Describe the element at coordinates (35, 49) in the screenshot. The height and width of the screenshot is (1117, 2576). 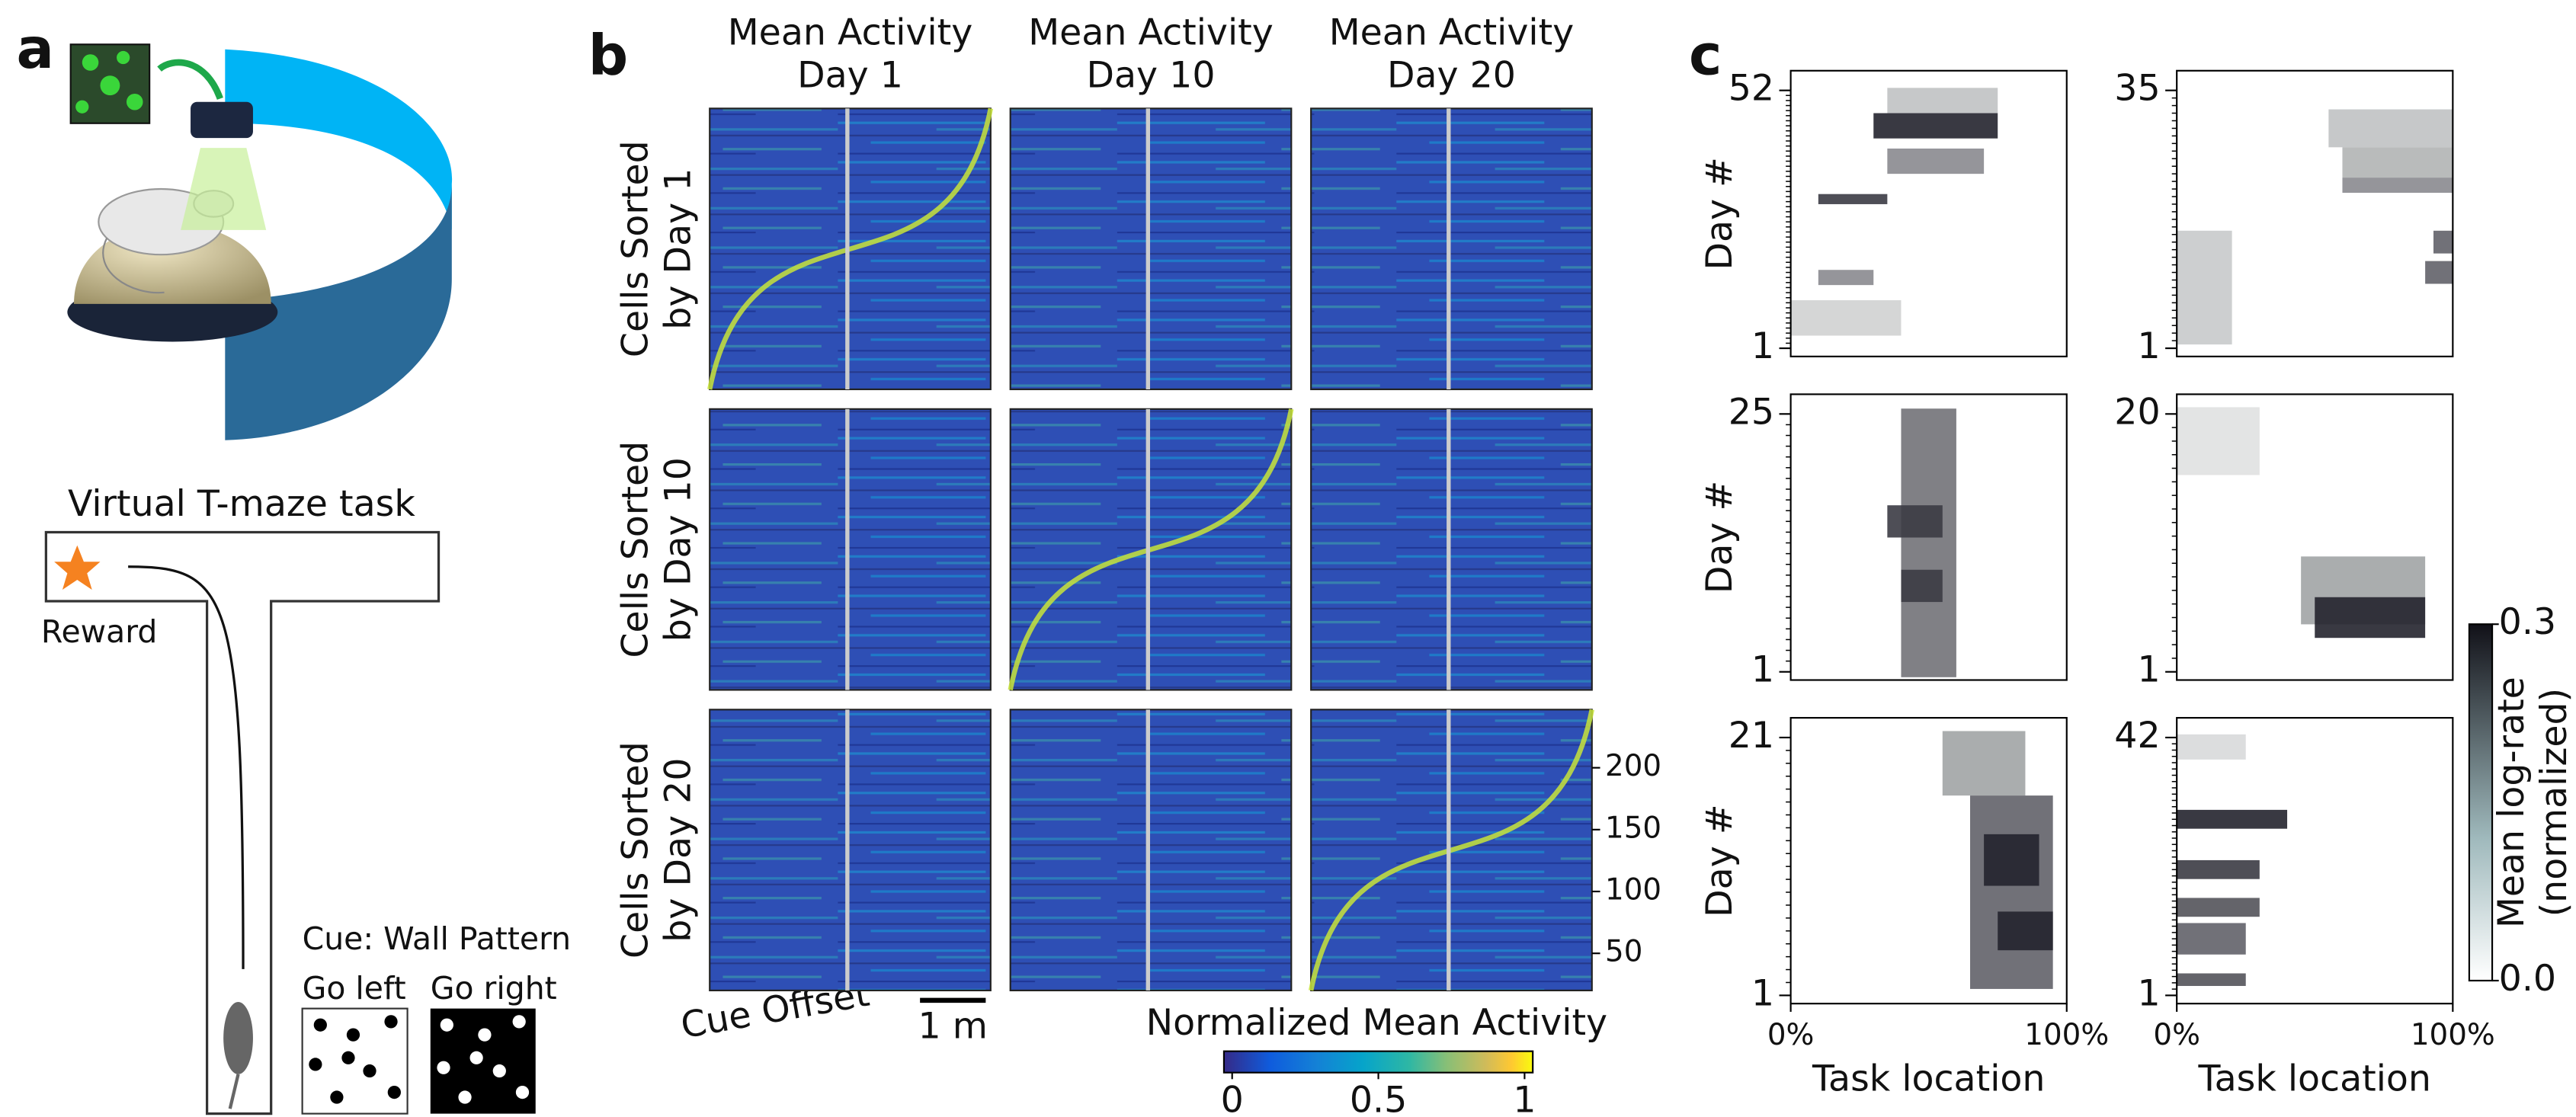
I see `panel-label: a` at that location.